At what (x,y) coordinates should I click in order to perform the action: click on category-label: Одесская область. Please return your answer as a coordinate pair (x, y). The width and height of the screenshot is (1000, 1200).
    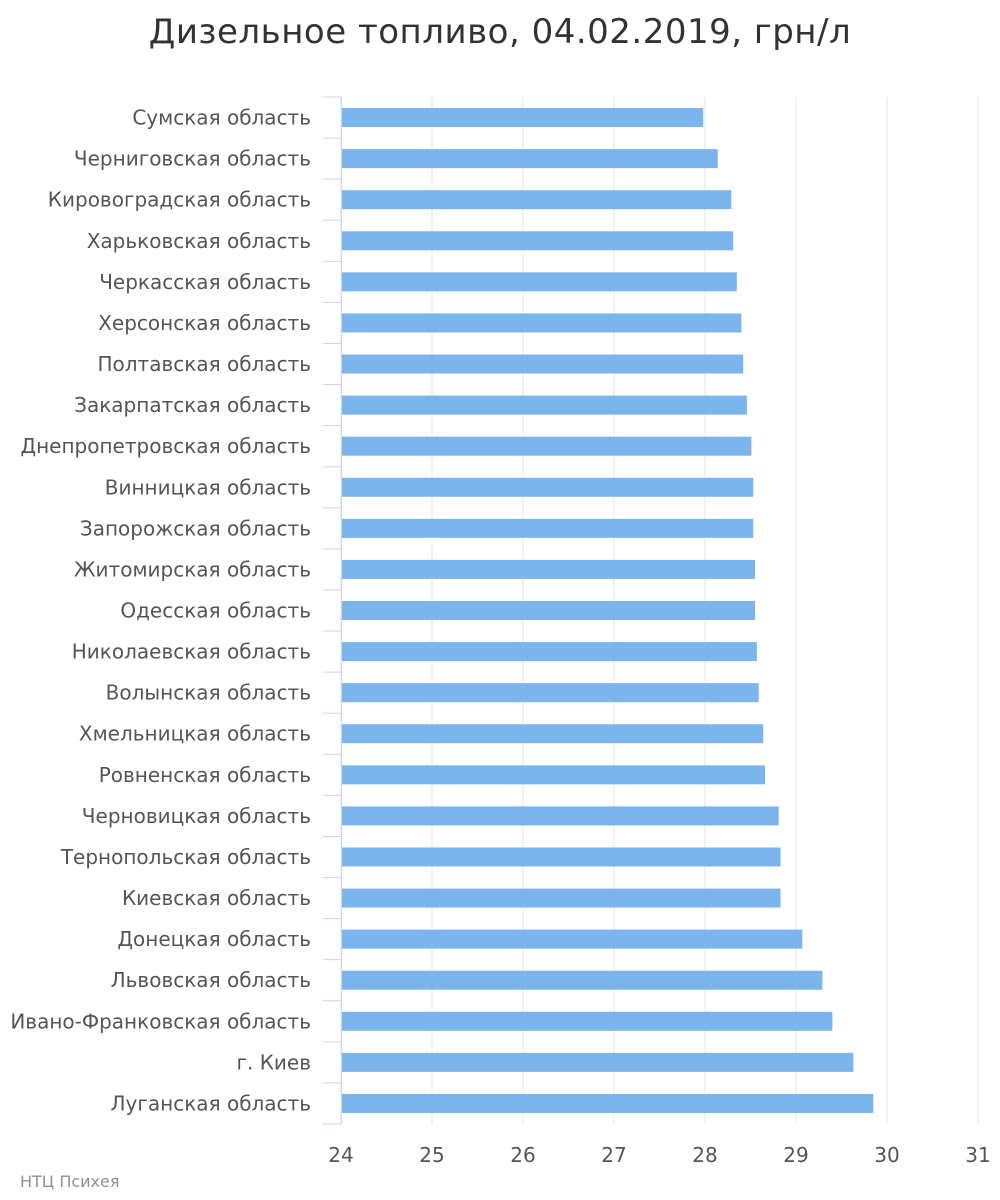
    Looking at the image, I should click on (215, 611).